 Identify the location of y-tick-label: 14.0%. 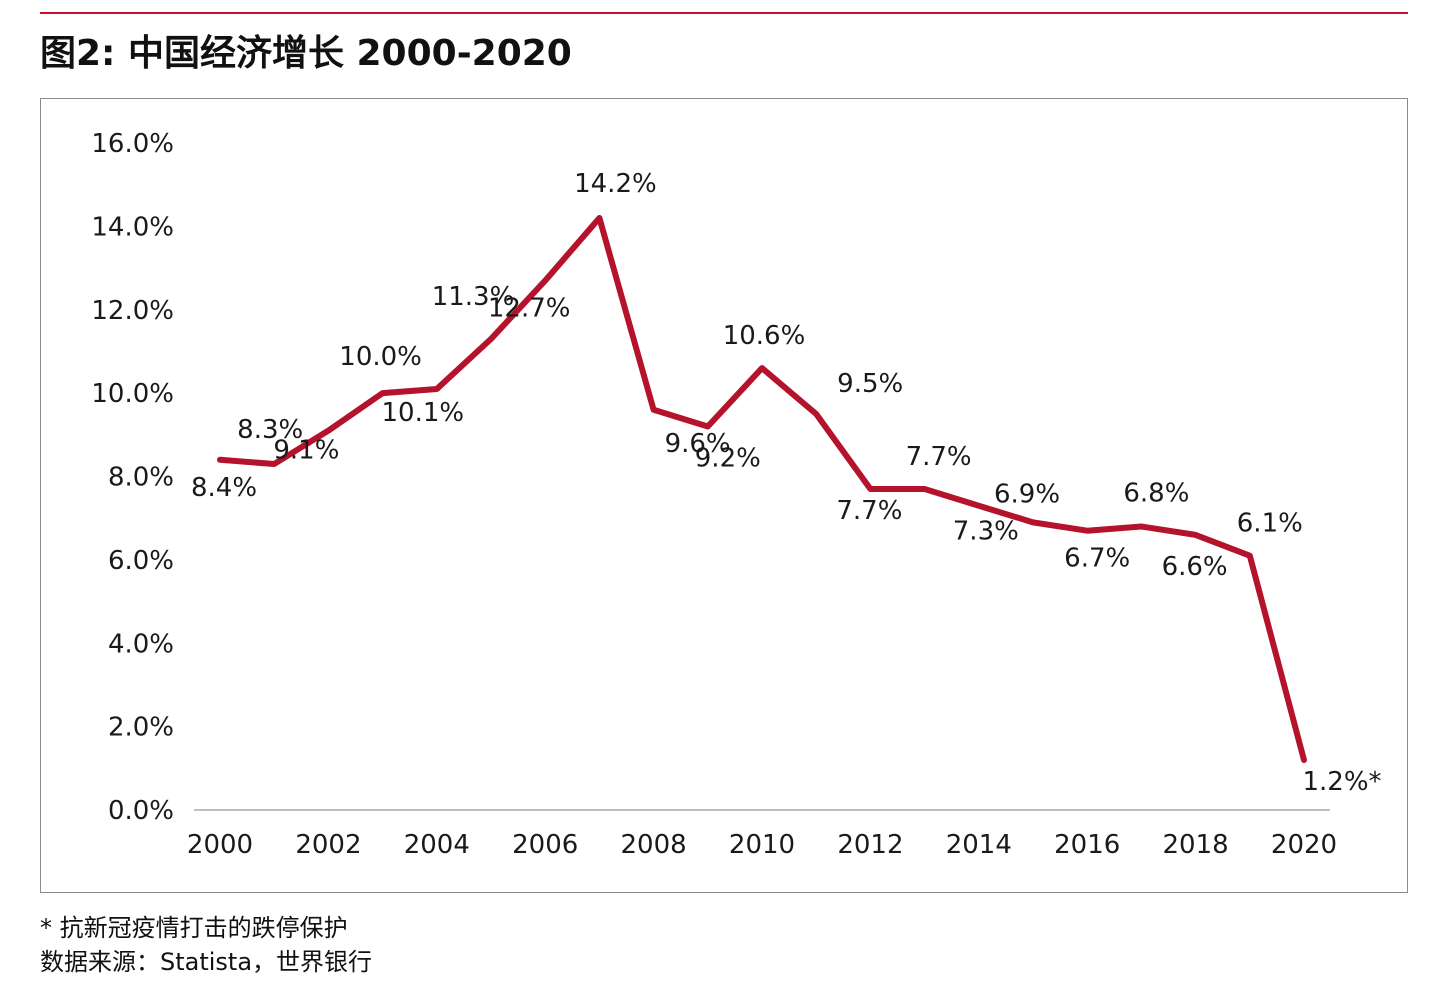
(132, 227).